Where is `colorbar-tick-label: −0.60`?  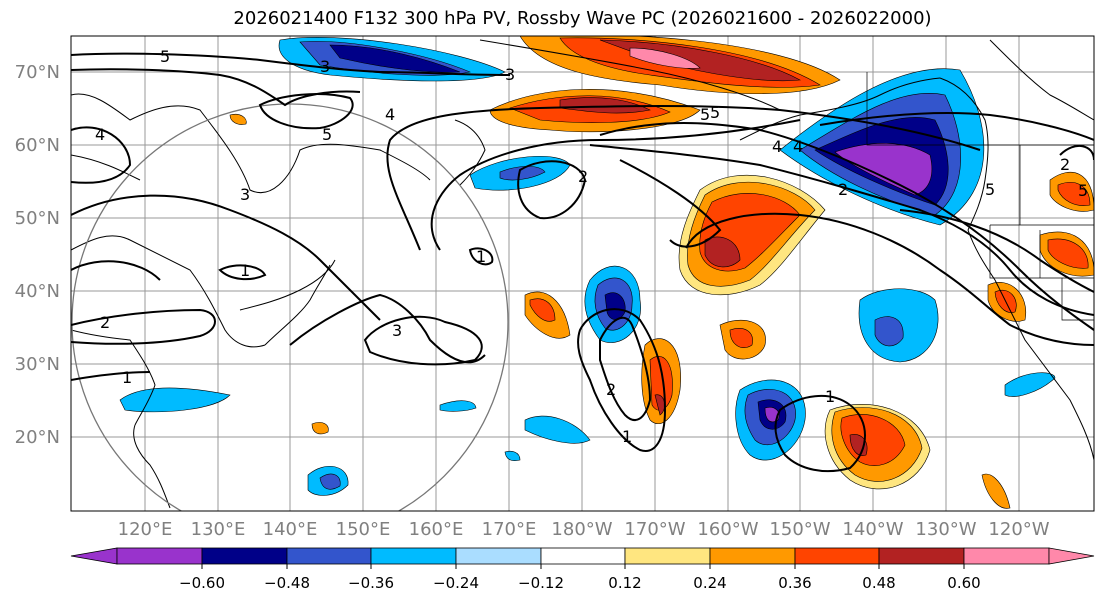
colorbar-tick-label: −0.60 is located at coordinates (202, 583).